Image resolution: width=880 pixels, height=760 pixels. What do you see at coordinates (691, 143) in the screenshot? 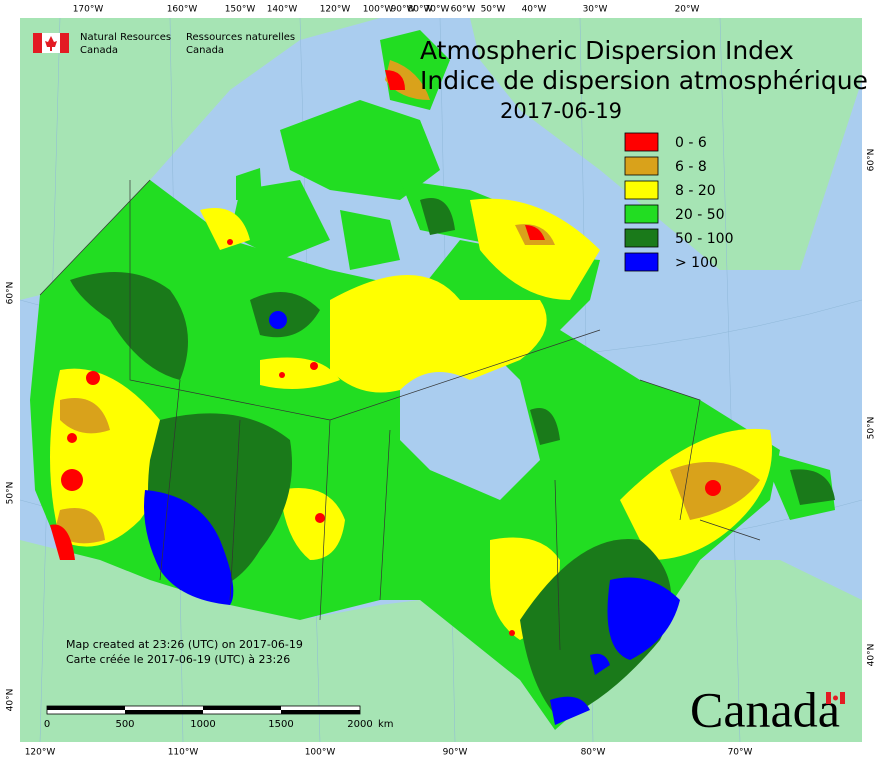
I see `legend-label: 0 - 6` at bounding box center [691, 143].